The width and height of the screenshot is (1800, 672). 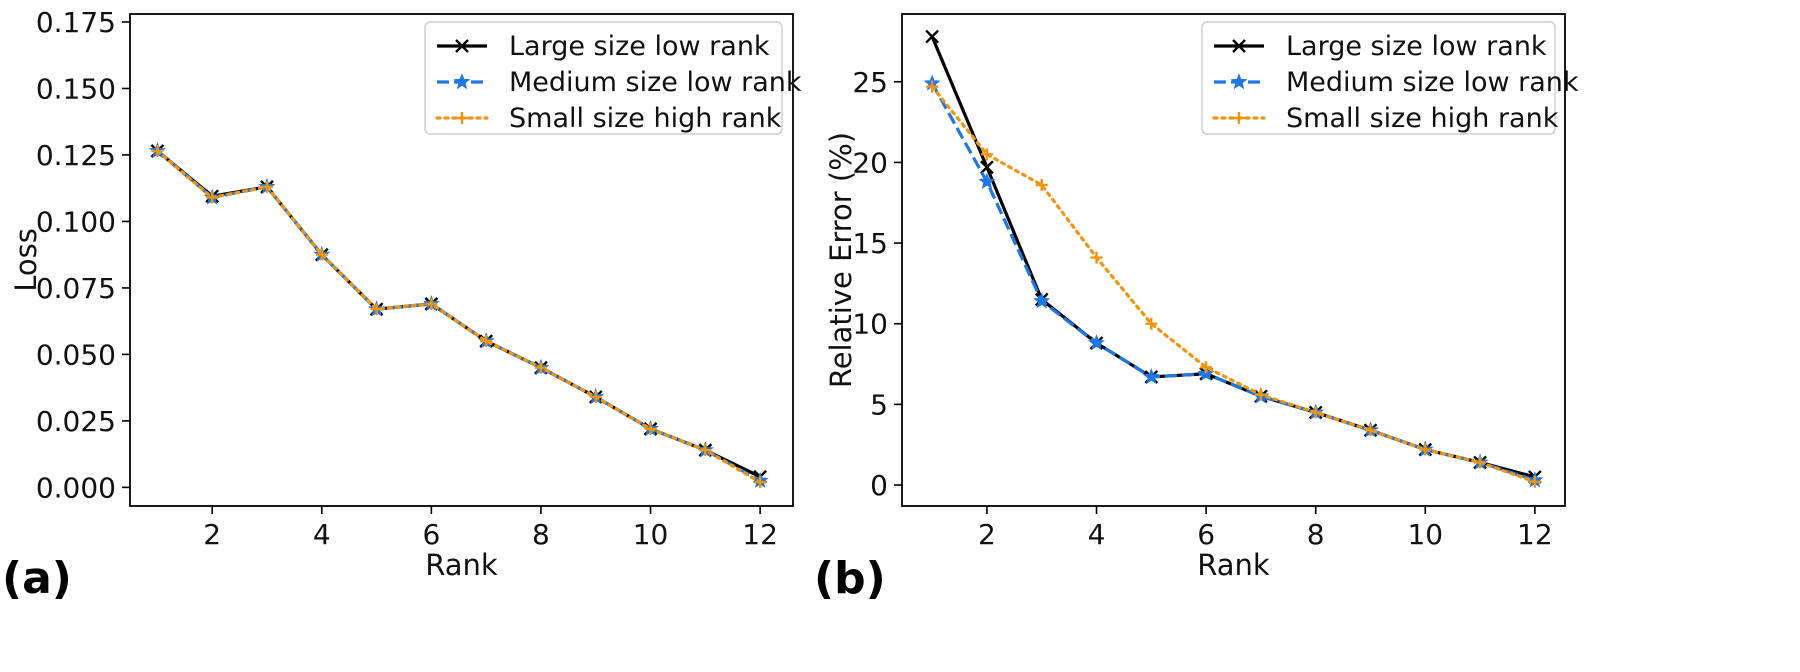 I want to click on y-axis-title: Relative Error (%), so click(x=841, y=260).